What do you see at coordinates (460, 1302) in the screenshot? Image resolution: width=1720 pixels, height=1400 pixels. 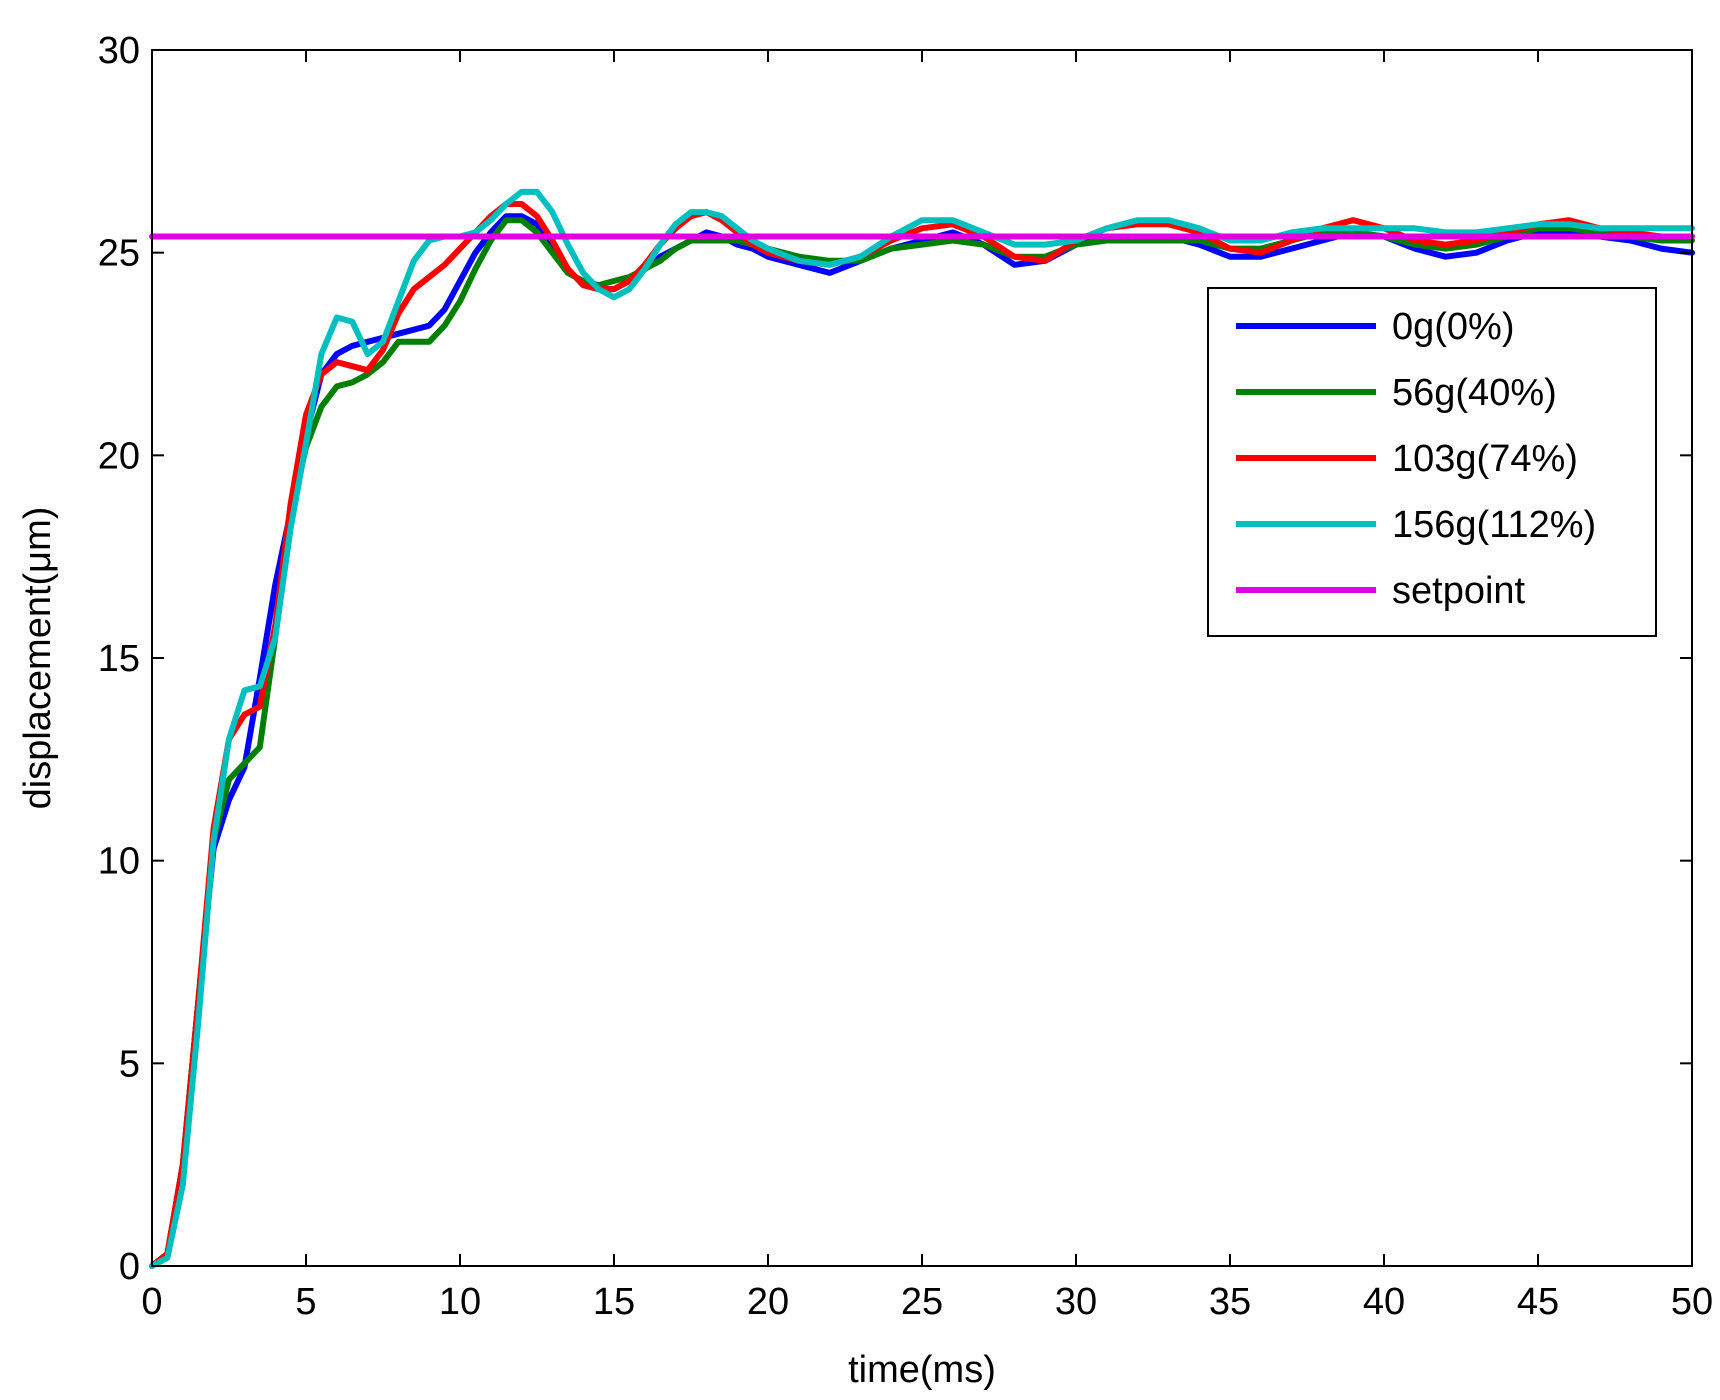 I see `x-tick-label-2: 10` at bounding box center [460, 1302].